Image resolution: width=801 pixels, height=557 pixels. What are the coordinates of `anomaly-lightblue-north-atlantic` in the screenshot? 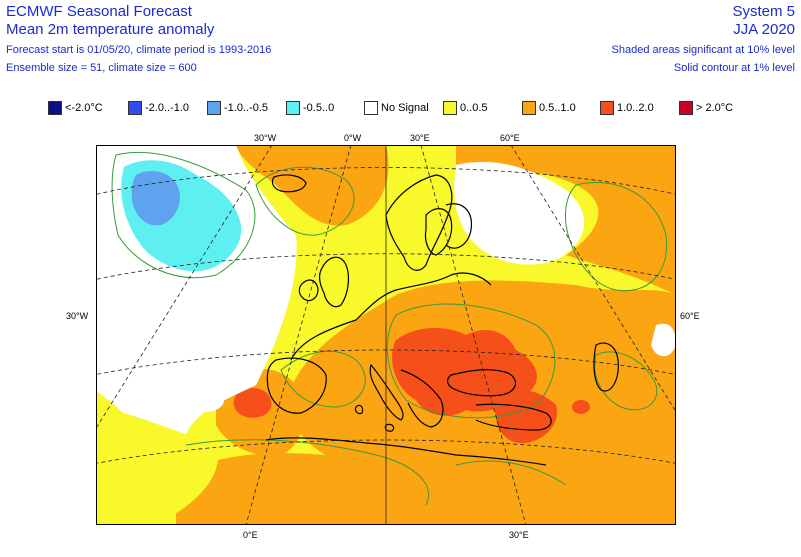 It's located at (156, 198).